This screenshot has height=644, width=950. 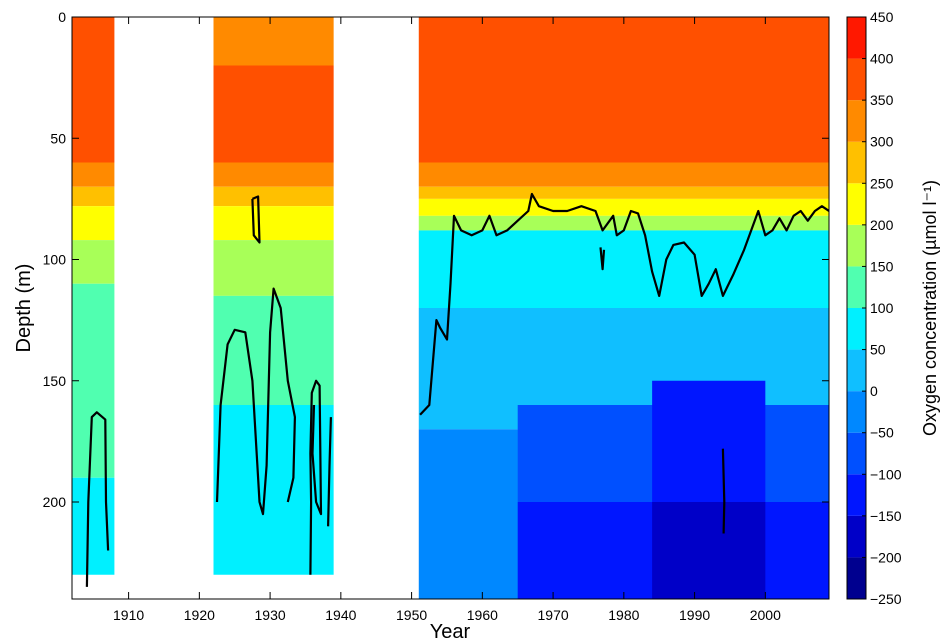 What do you see at coordinates (411, 615) in the screenshot?
I see `x-tick-label: 1950` at bounding box center [411, 615].